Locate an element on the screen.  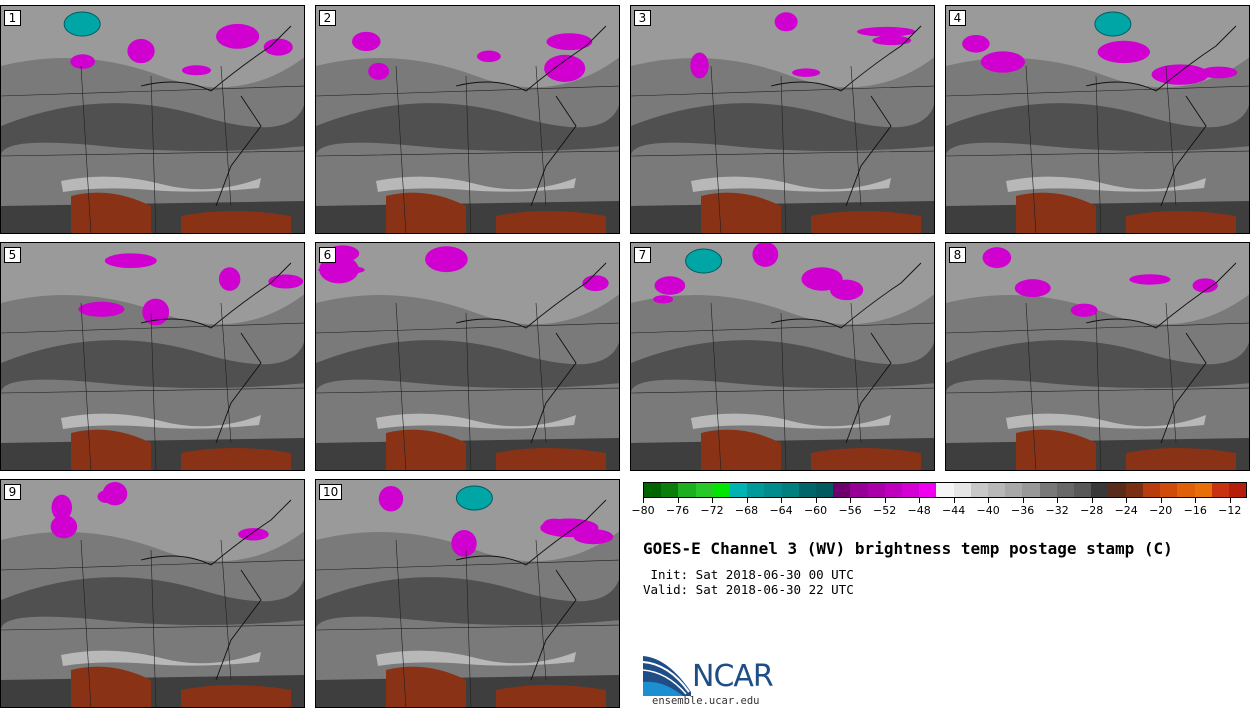
member-panel-10: 10 is located at coordinates (467, 593).